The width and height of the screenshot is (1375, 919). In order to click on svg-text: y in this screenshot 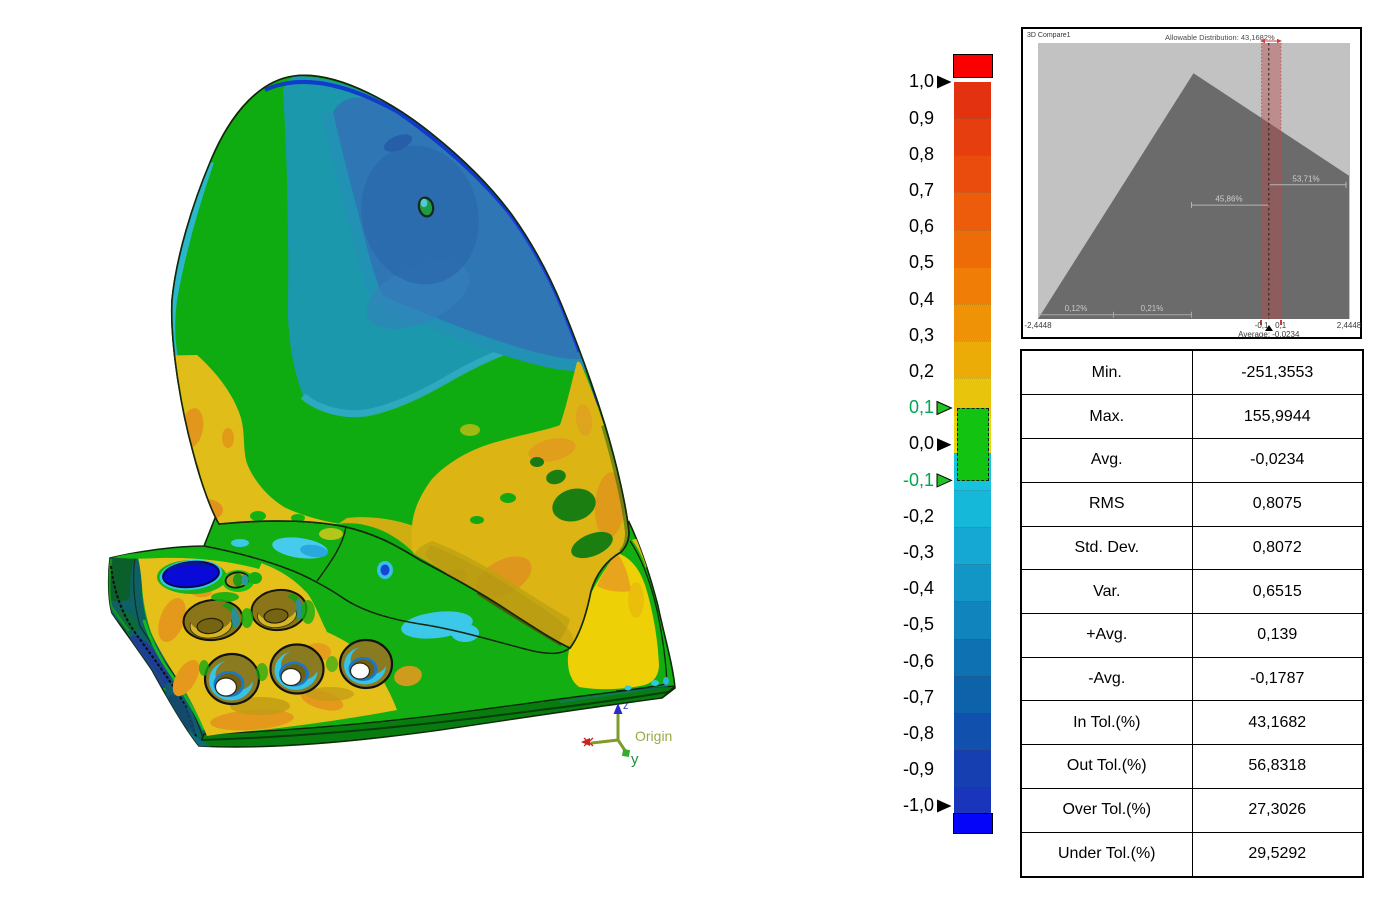, I will do `click(635, 759)`.